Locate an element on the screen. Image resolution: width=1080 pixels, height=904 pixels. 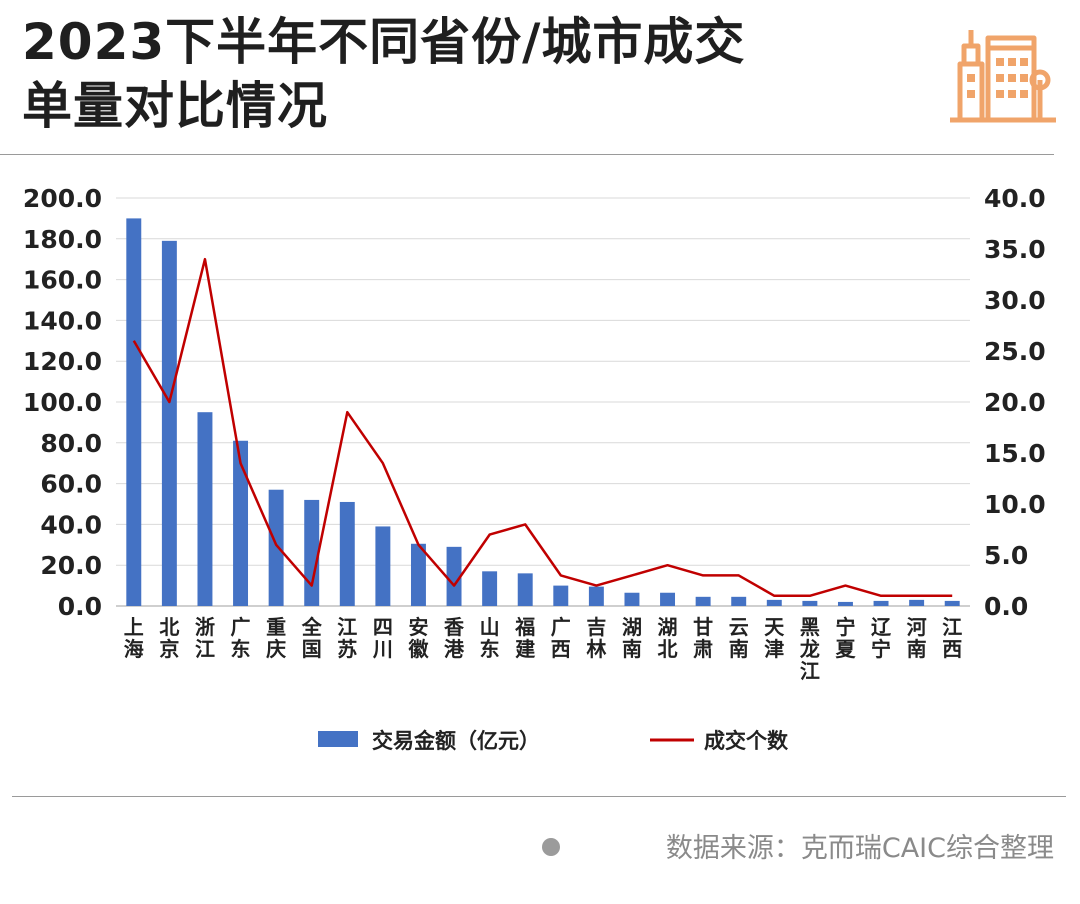
category-label: 福建 is located at coordinates (524, 638).